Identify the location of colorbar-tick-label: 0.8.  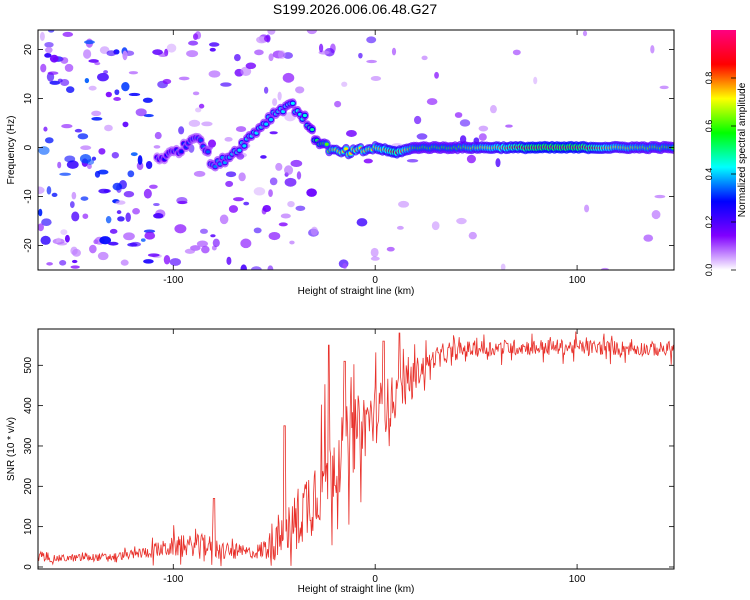
(709, 78).